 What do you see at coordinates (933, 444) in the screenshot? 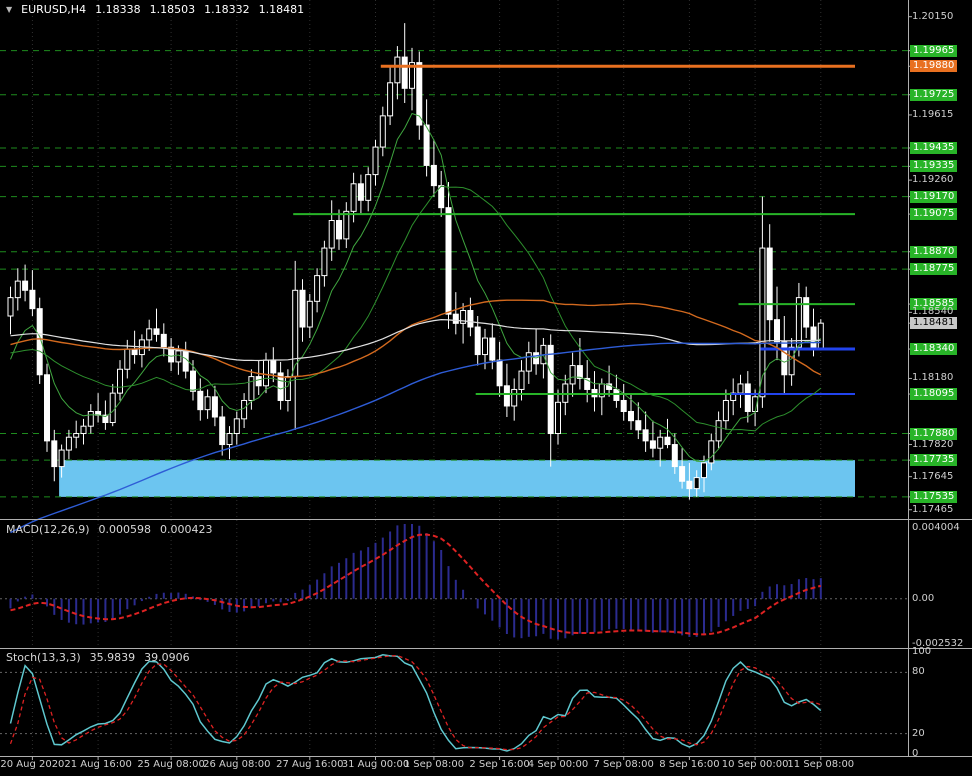
I see `price-axis-label: 1.17820` at bounding box center [933, 444].